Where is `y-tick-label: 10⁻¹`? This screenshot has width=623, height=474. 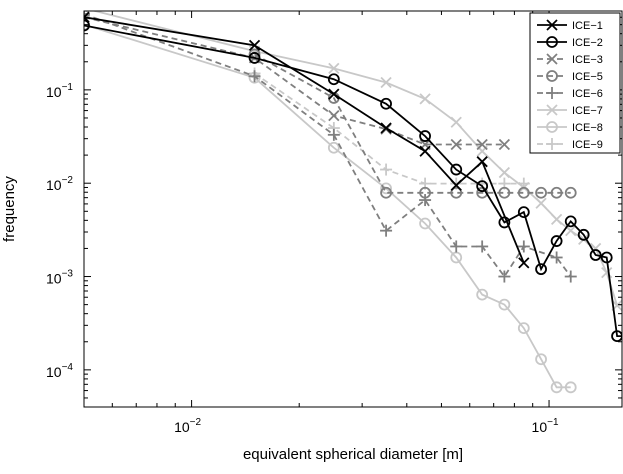 y-tick-label: 10⁻¹ is located at coordinates (59, 91).